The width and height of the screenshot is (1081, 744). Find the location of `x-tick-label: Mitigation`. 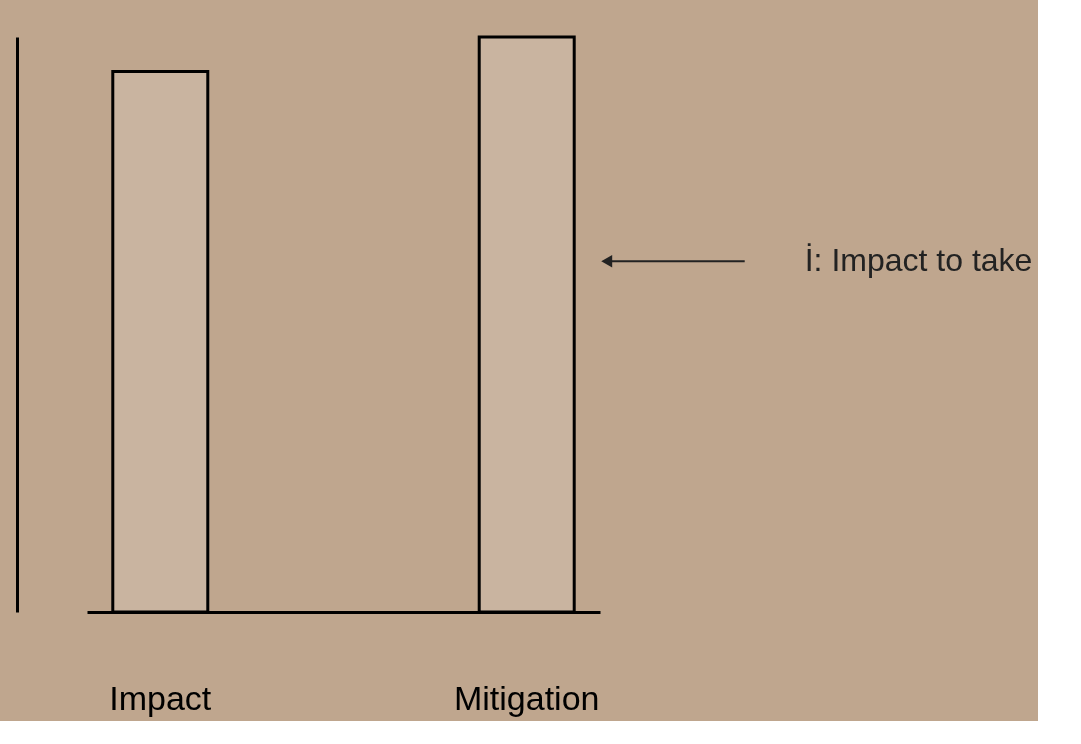

x-tick-label: Mitigation is located at coordinates (526, 697).